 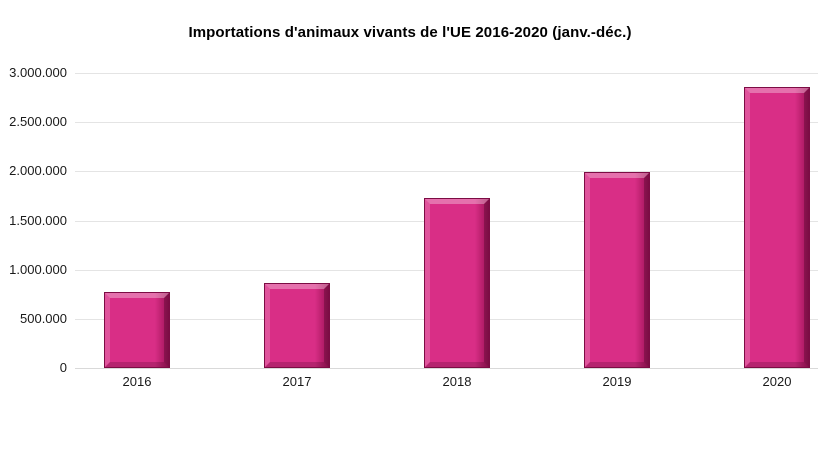 I want to click on y-tick-label: 1.500.000, so click(x=38, y=220).